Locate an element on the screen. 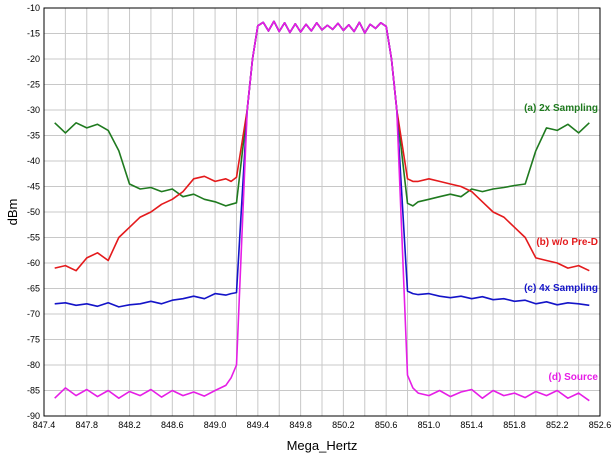 The image size is (614, 456). series-label-3: (c) 4x Sampling is located at coordinates (561, 288).